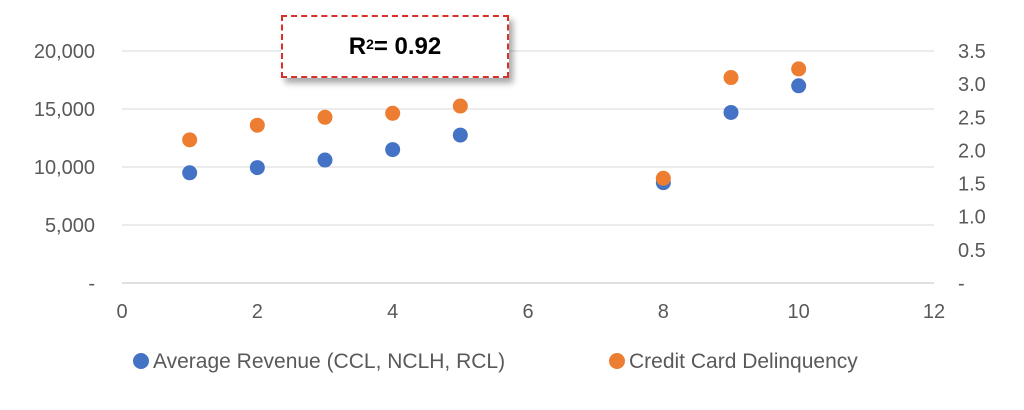  I want to click on x-tick-label: 10, so click(799, 312).